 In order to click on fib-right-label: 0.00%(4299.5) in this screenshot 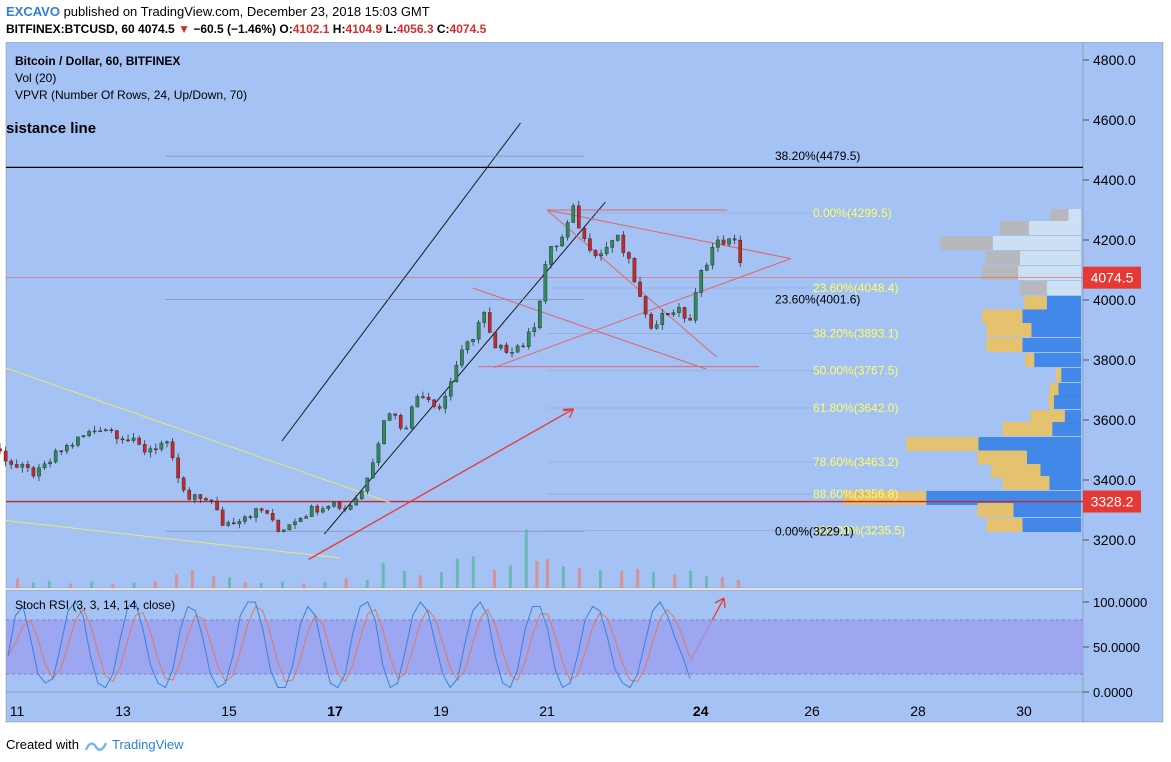, I will do `click(852, 213)`.